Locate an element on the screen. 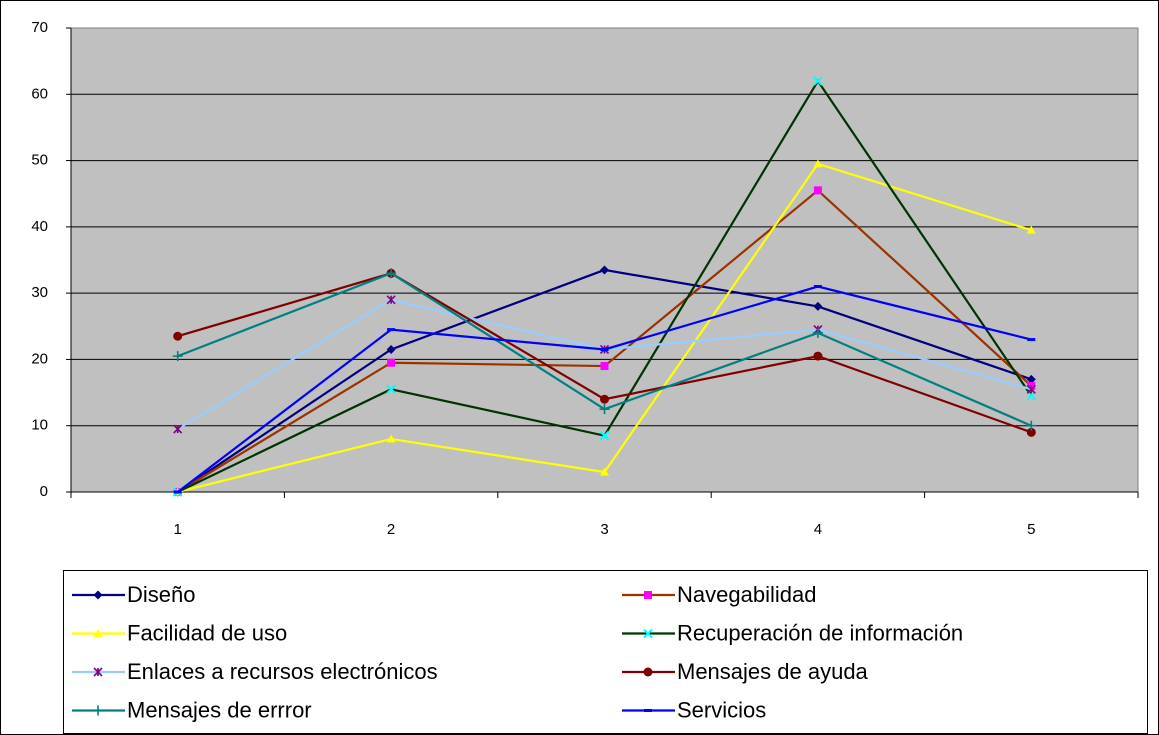 The image size is (1159, 735). legend-label: Diseño is located at coordinates (161, 594).